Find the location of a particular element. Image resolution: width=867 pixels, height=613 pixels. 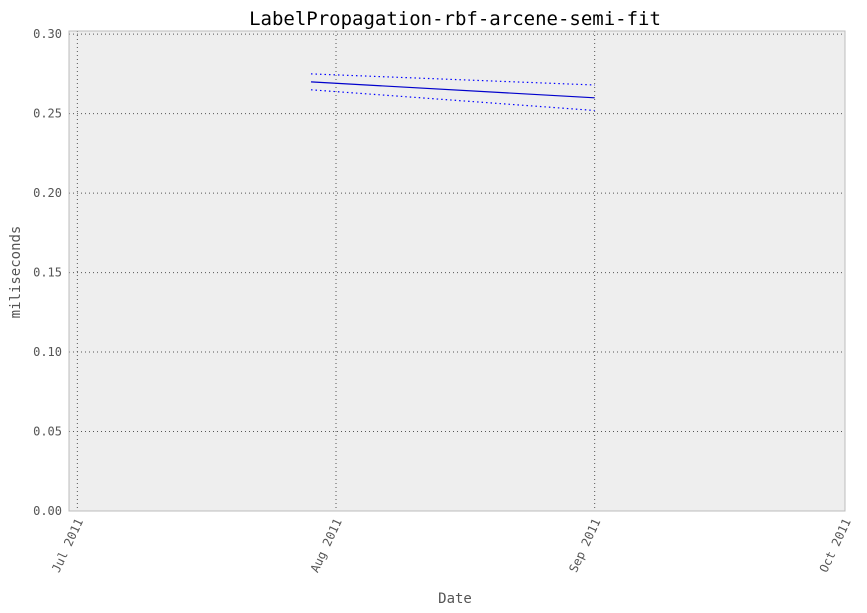

x-axis-ticks: Jul 2011 Aug 2011 Sep 2011 Oct 2011 is located at coordinates (451, 545).